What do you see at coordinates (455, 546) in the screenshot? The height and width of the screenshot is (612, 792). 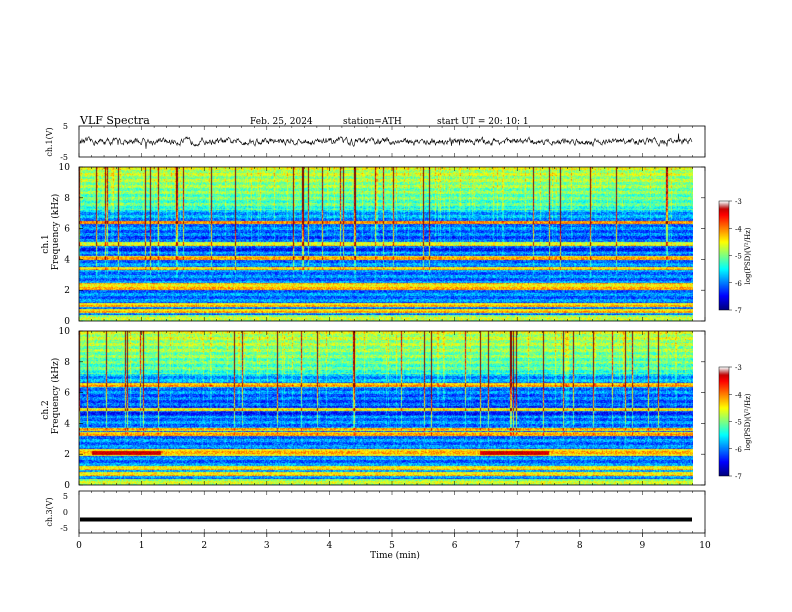 I see `time-tick-label: 6` at bounding box center [455, 546].